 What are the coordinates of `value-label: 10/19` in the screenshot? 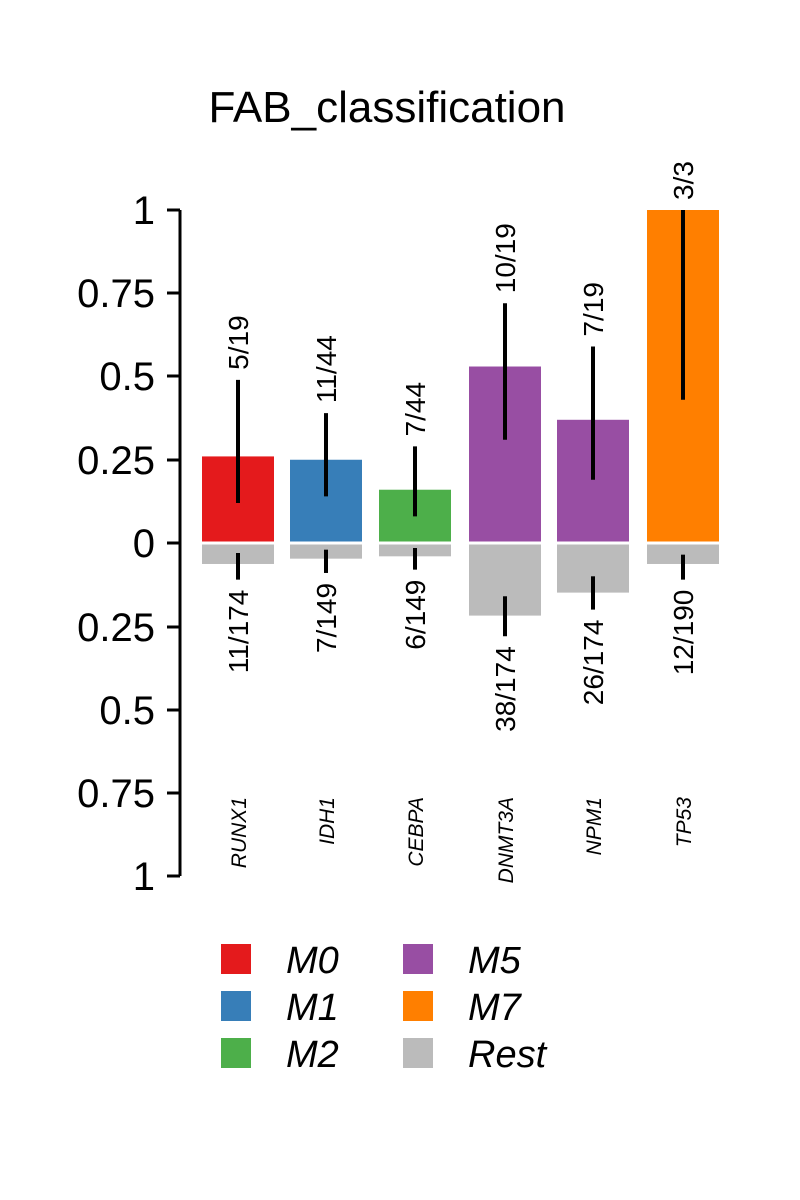 It's located at (505, 258).